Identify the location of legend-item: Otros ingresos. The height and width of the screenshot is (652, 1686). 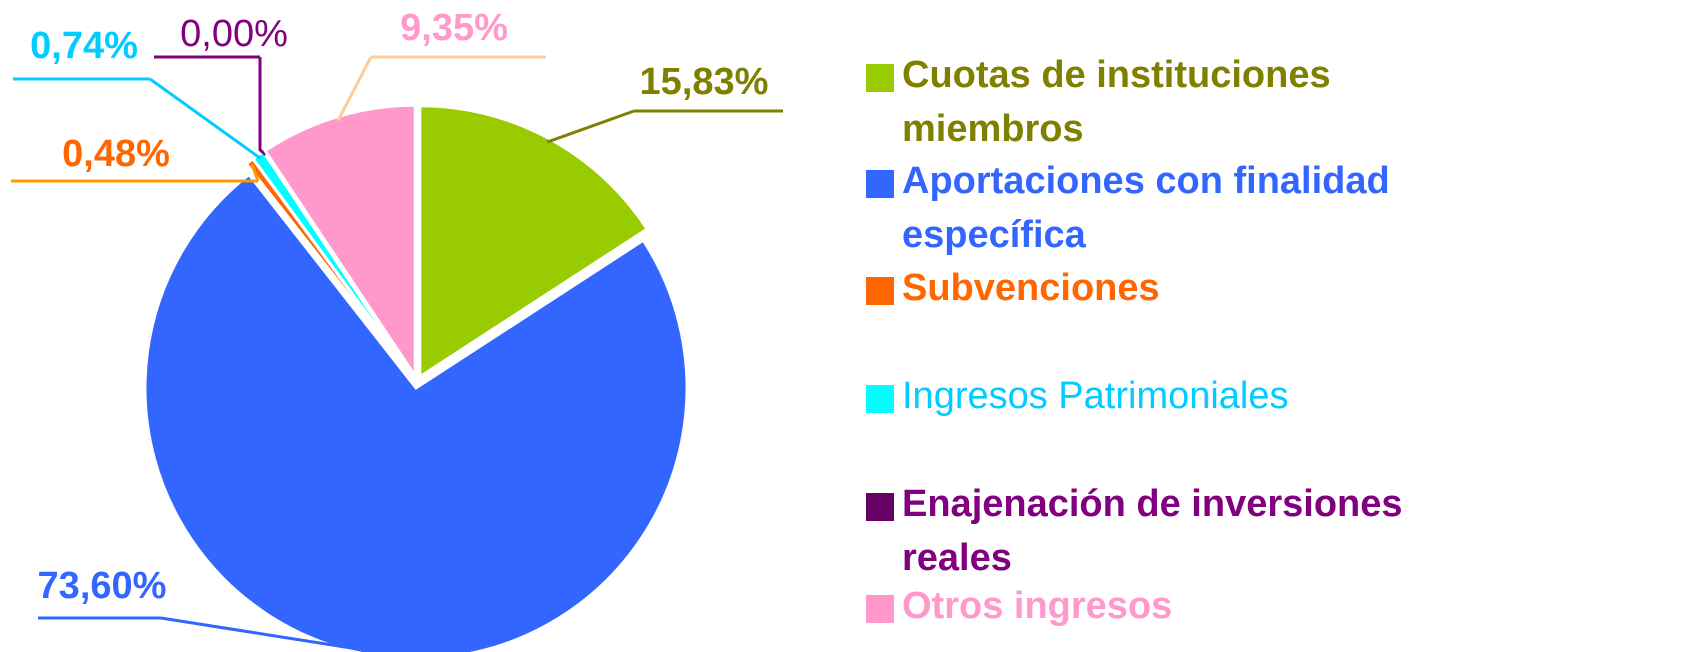
(1186, 606).